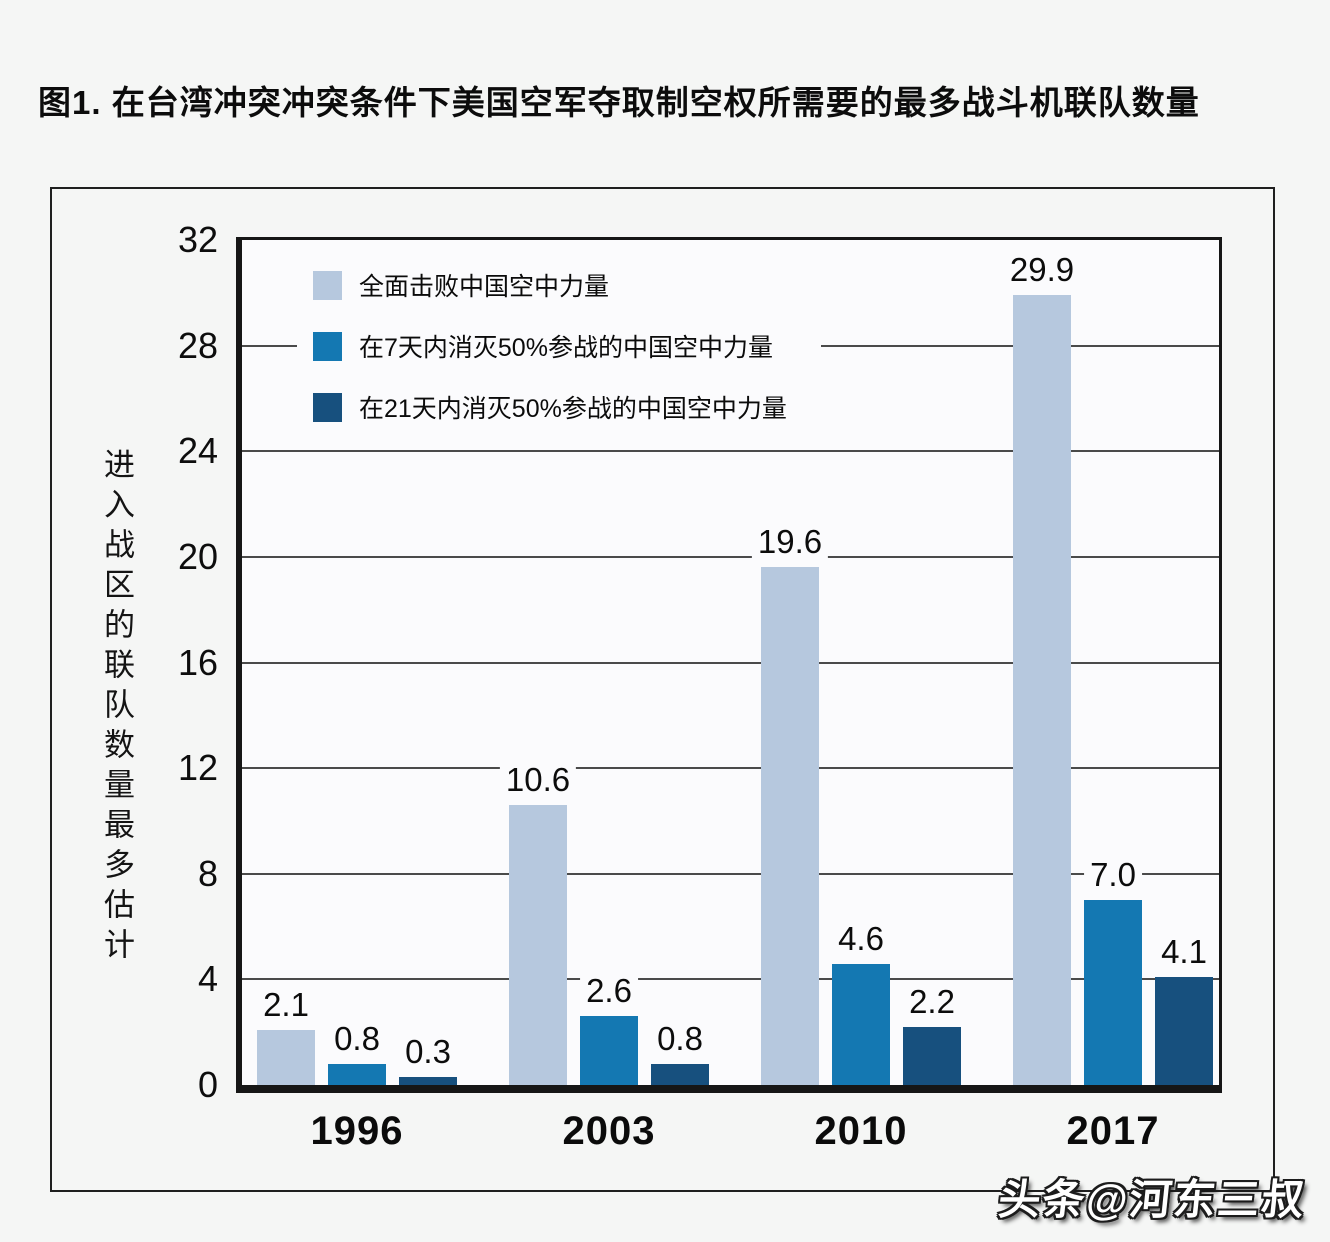 Image resolution: width=1330 pixels, height=1242 pixels. Describe the element at coordinates (861, 1002) in the screenshot. I see `bar-2010-series-2: 4.6` at that location.